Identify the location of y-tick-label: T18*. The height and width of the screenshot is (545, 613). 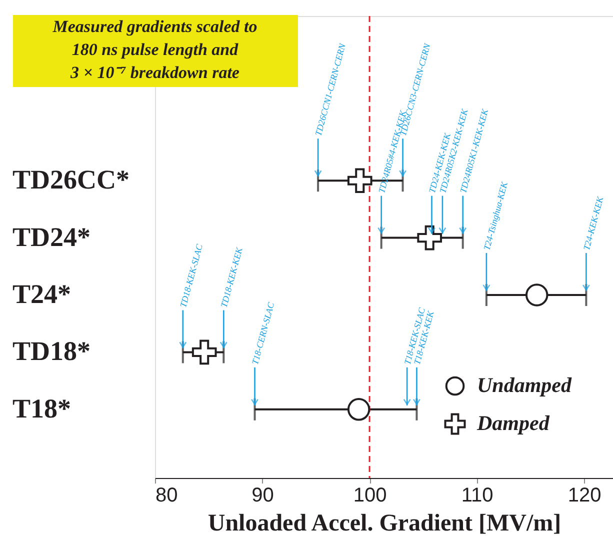
(42, 408).